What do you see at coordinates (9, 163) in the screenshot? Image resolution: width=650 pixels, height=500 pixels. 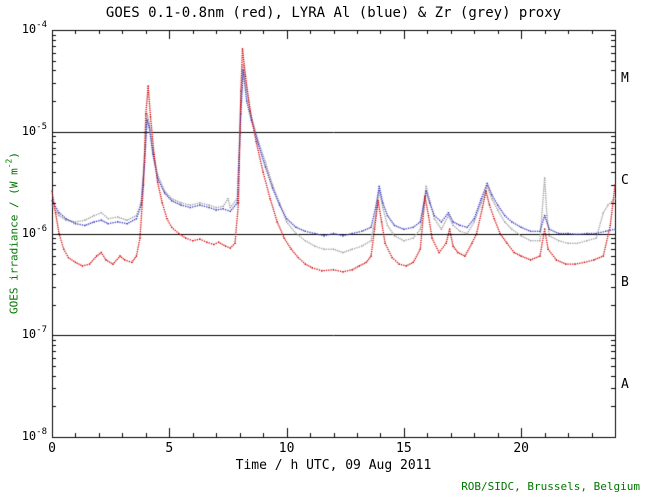 I see `y-axis-title-exponent: -2` at bounding box center [9, 163].